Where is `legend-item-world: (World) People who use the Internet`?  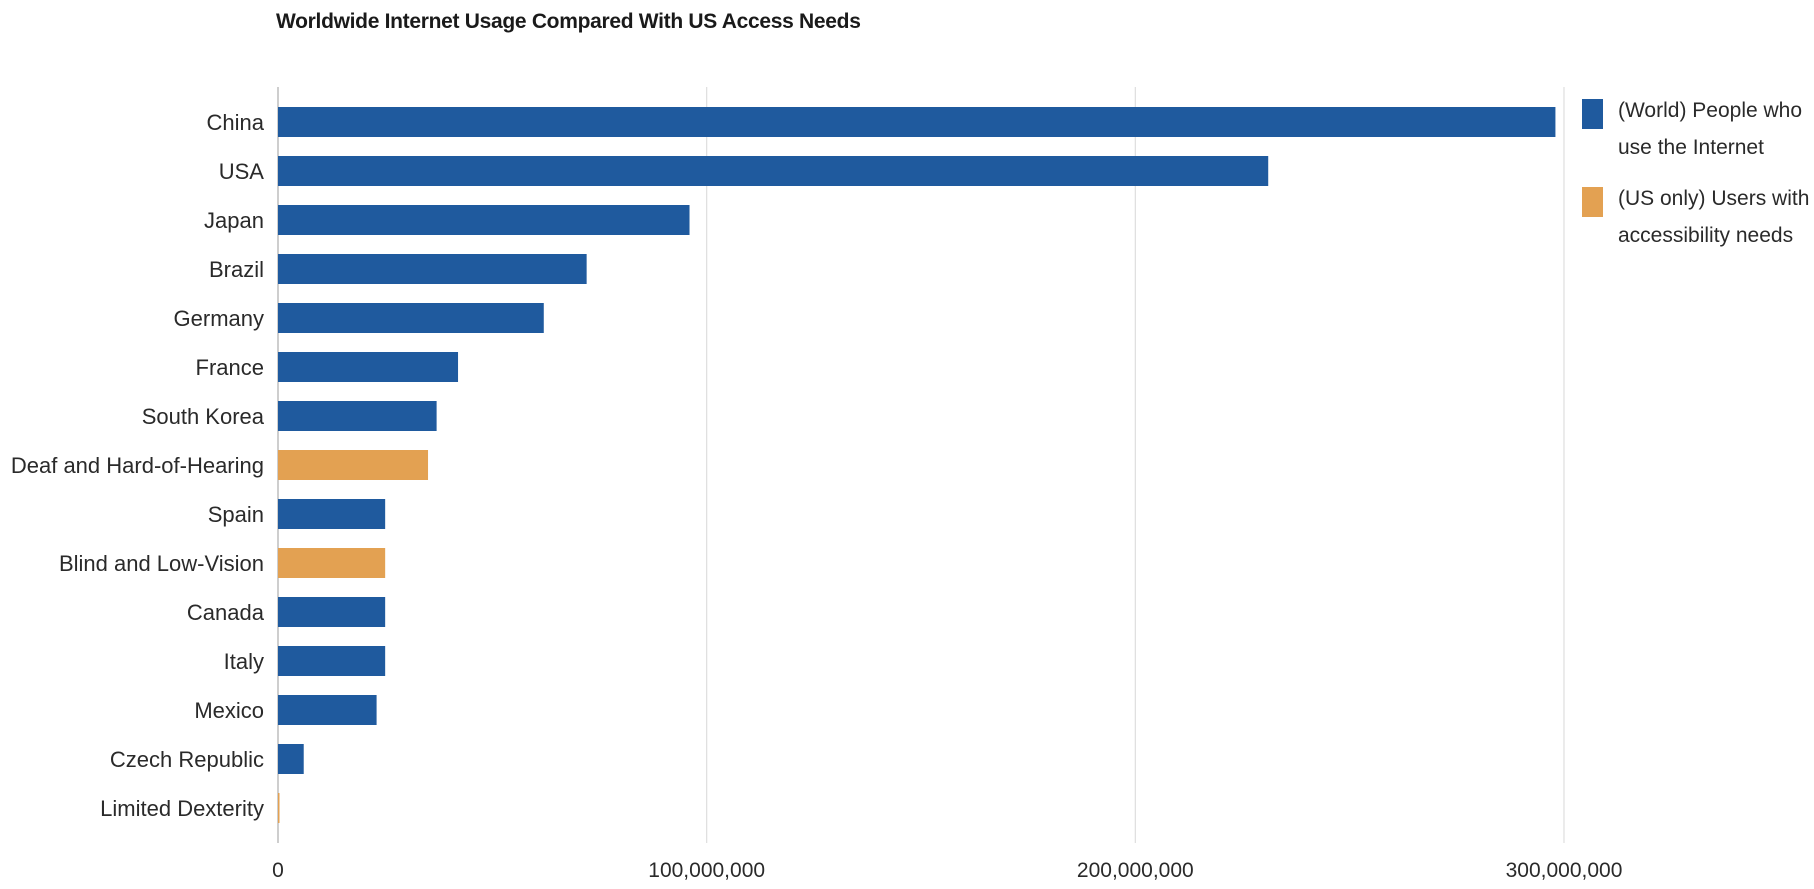
legend-item-world: (World) People who use the Internet is located at coordinates (1698, 129).